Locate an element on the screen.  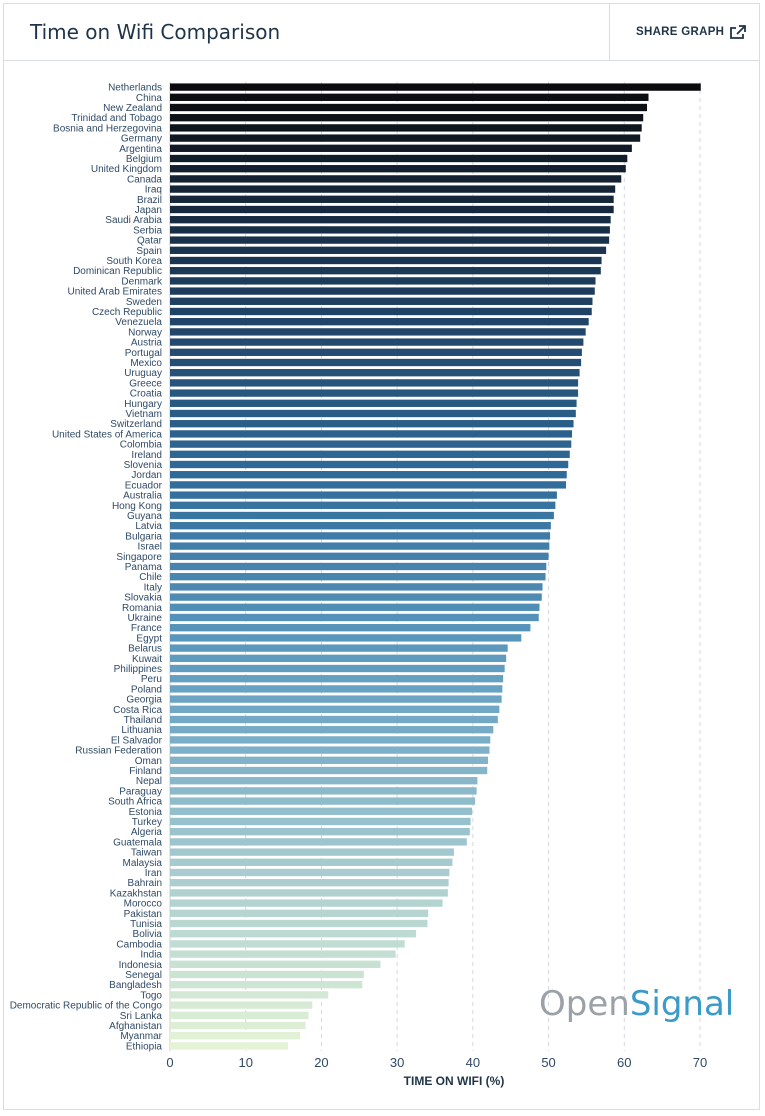
share-graph-button: SHARE GRAPH is located at coordinates (684, 32).